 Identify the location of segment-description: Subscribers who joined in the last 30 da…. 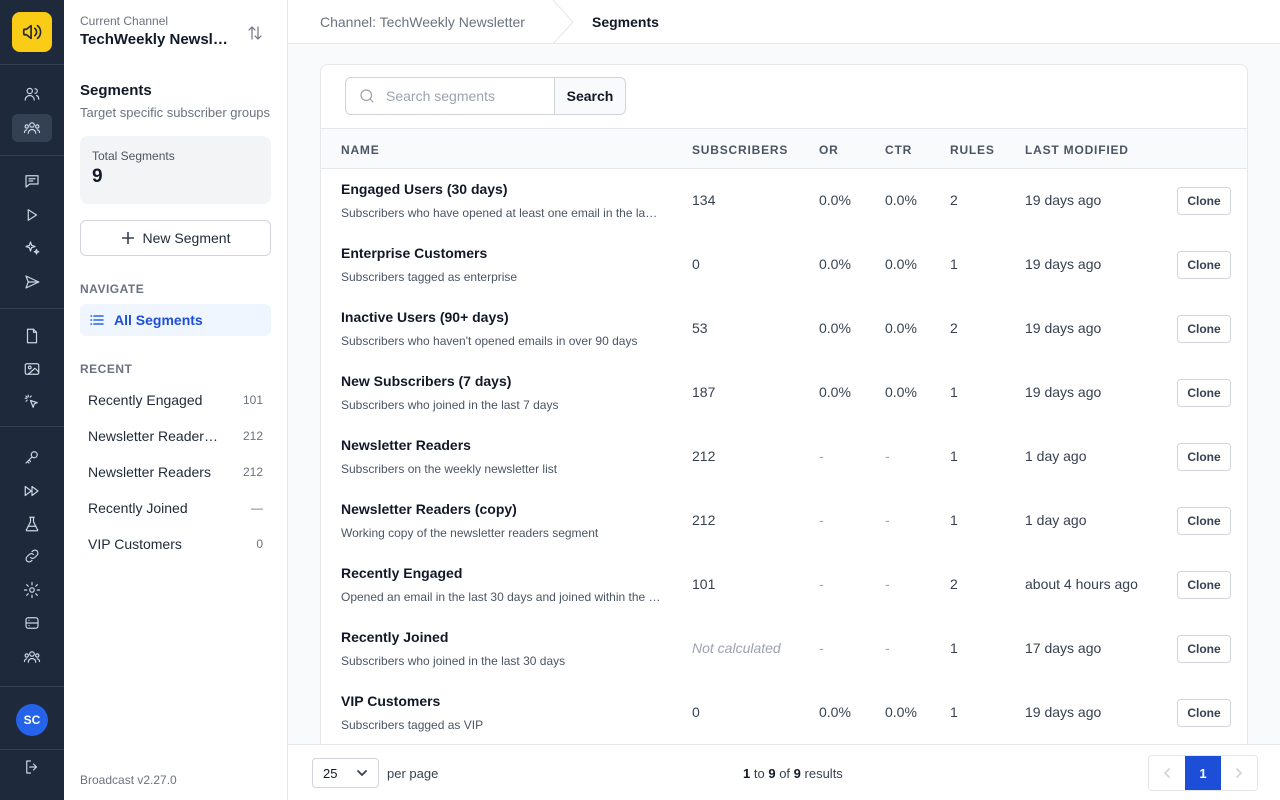
(453, 661).